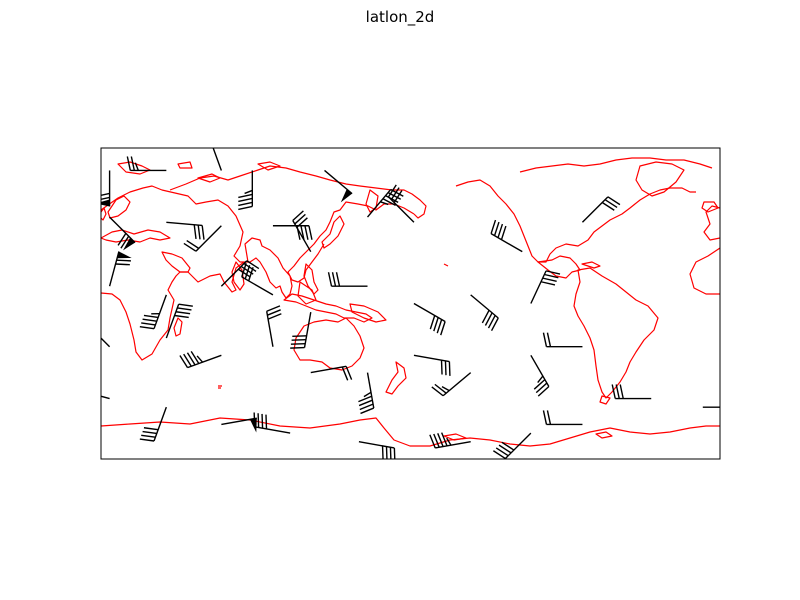 The width and height of the screenshot is (800, 600). What do you see at coordinates (178, 327) in the screenshot?
I see `coastline-madagascar` at bounding box center [178, 327].